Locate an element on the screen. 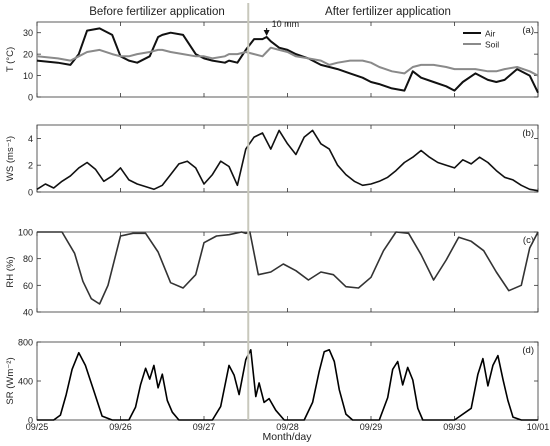  x-tick-label-3: 09/28 is located at coordinates (287, 427).